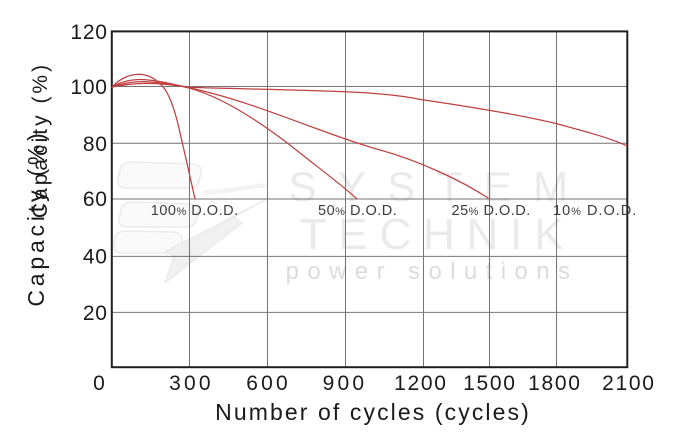 The width and height of the screenshot is (681, 446). What do you see at coordinates (345, 383) in the screenshot?
I see `svg-text: 900` at bounding box center [345, 383].